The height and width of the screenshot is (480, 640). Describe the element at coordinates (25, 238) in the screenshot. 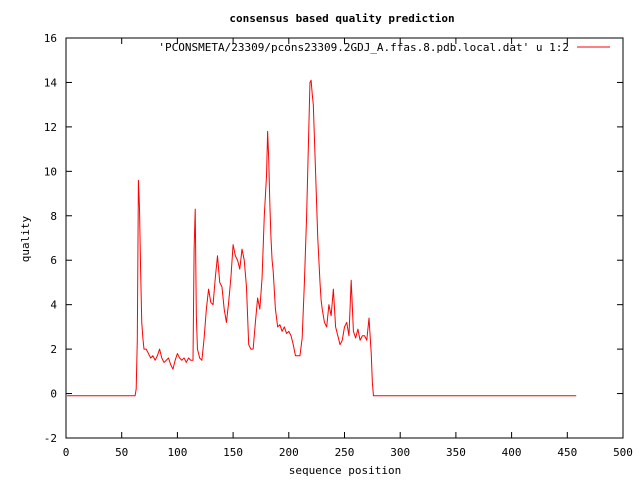

I see `y-axis-label: quality` at that location.